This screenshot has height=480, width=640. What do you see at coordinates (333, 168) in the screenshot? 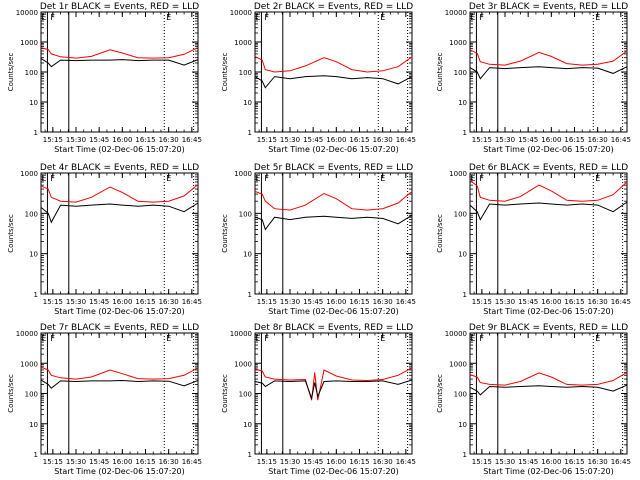
I see `chart-title: Det 5r BLACK = Events, RED = LLD` at bounding box center [333, 168].